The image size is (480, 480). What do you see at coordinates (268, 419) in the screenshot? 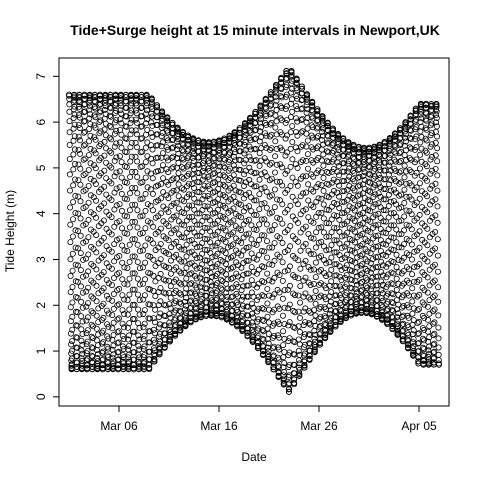
I see `x-axis: Mar 06 Mar 16 Mar 26 Apr 05` at bounding box center [268, 419].